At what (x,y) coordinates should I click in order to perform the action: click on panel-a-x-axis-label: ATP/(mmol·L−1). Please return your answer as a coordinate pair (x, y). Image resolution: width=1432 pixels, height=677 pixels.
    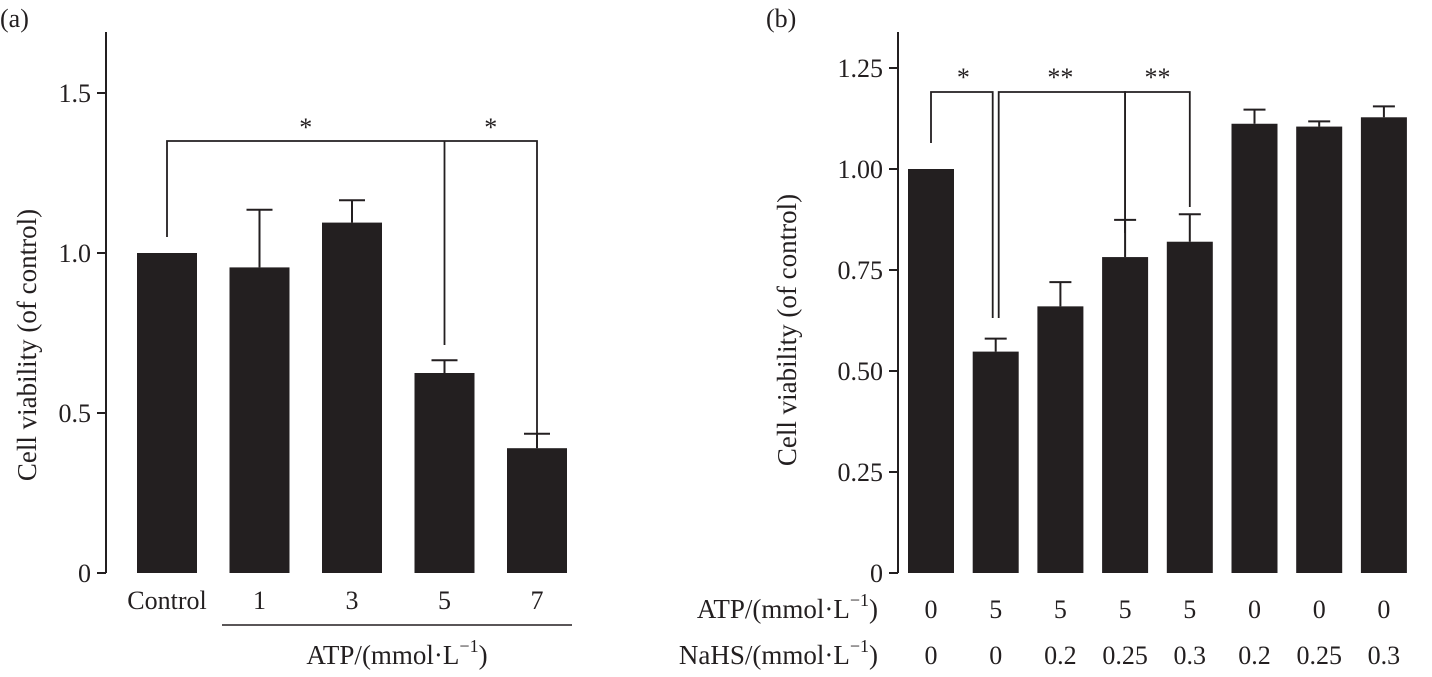
    Looking at the image, I should click on (396, 653).